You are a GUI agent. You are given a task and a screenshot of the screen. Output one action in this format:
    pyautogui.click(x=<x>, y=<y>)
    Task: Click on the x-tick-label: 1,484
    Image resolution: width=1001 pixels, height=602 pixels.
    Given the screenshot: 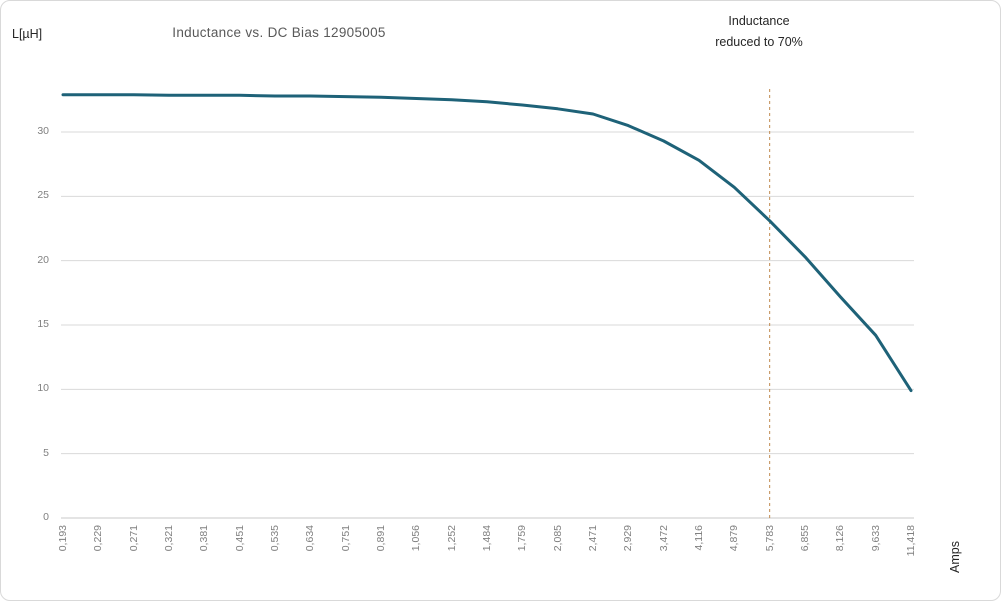 What is the action you would take?
    pyautogui.click(x=487, y=538)
    